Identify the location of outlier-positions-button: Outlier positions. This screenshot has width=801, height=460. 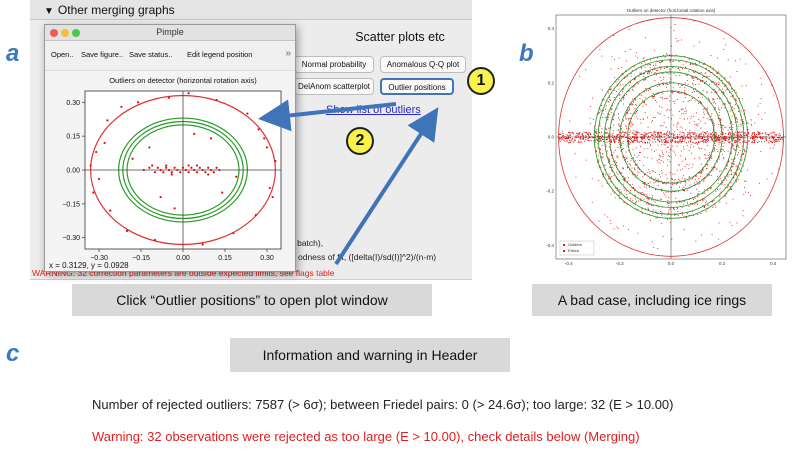
(417, 86).